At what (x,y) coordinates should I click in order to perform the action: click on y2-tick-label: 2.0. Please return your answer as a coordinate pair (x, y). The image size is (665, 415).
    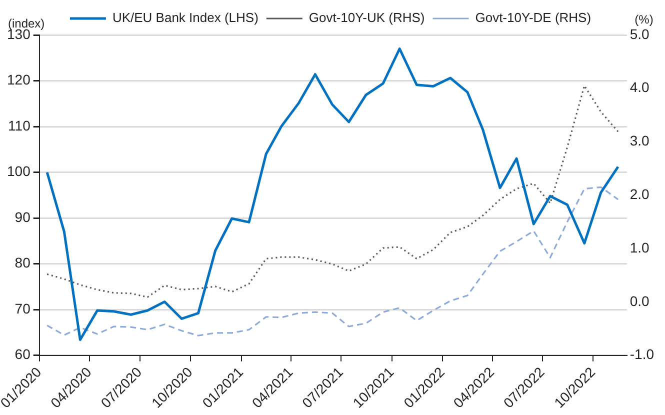
    Looking at the image, I should click on (640, 194).